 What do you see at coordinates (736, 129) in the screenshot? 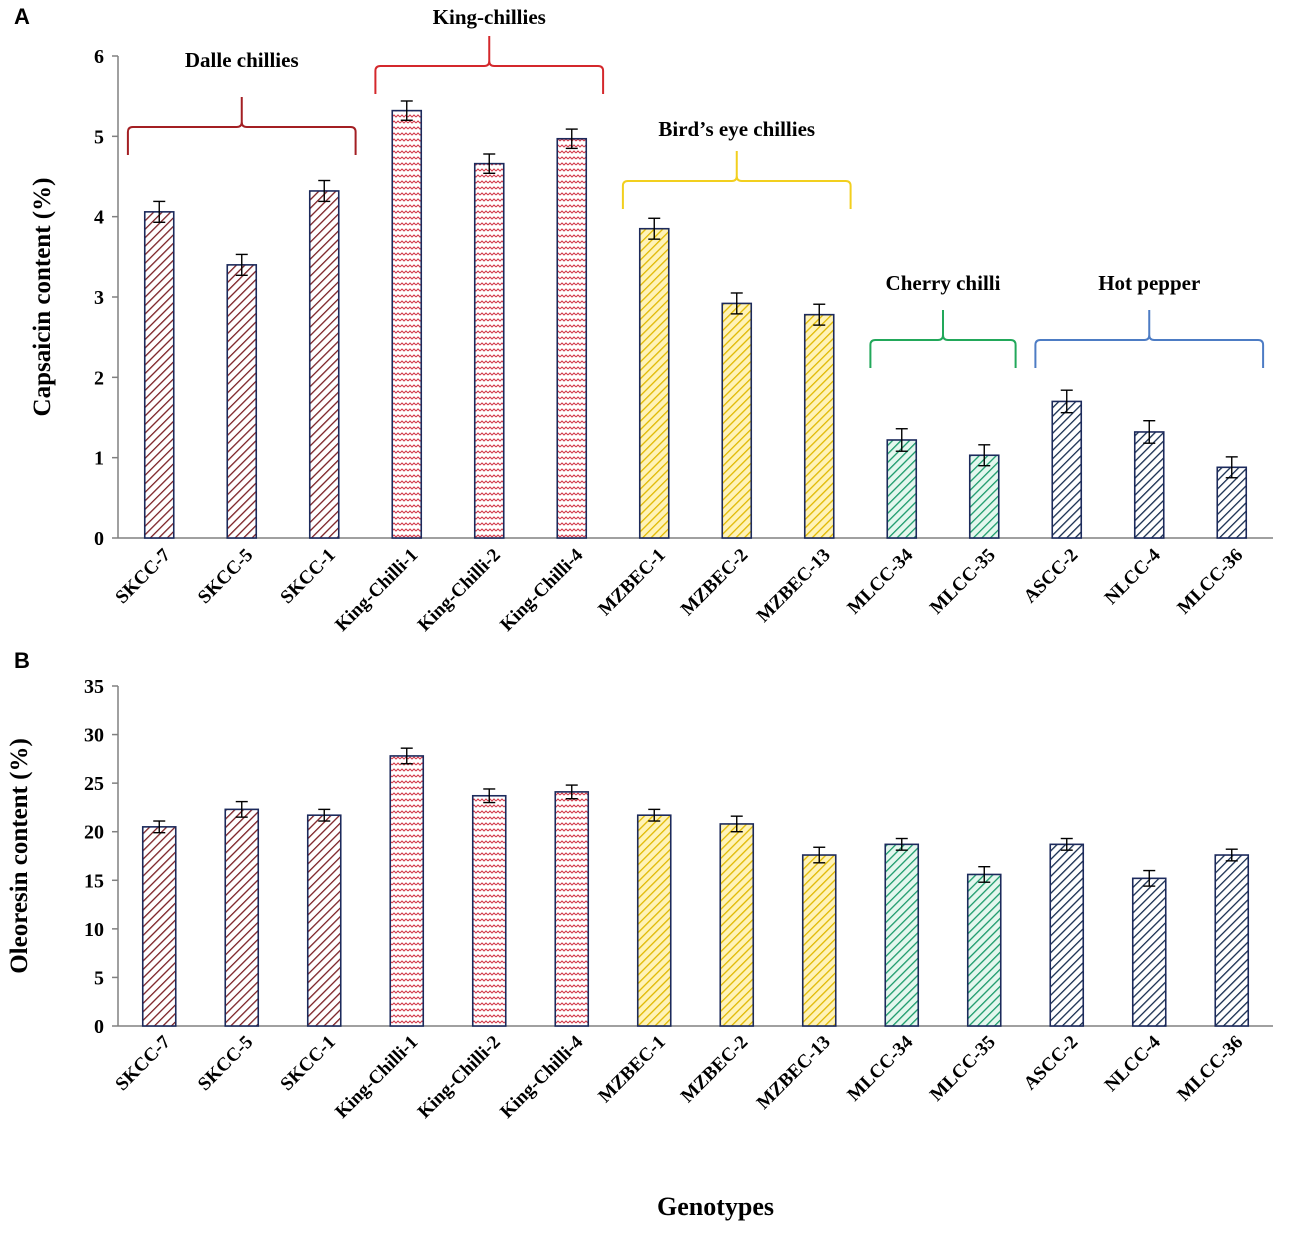
I see `group-label: Bird’s eye chillies` at bounding box center [736, 129].